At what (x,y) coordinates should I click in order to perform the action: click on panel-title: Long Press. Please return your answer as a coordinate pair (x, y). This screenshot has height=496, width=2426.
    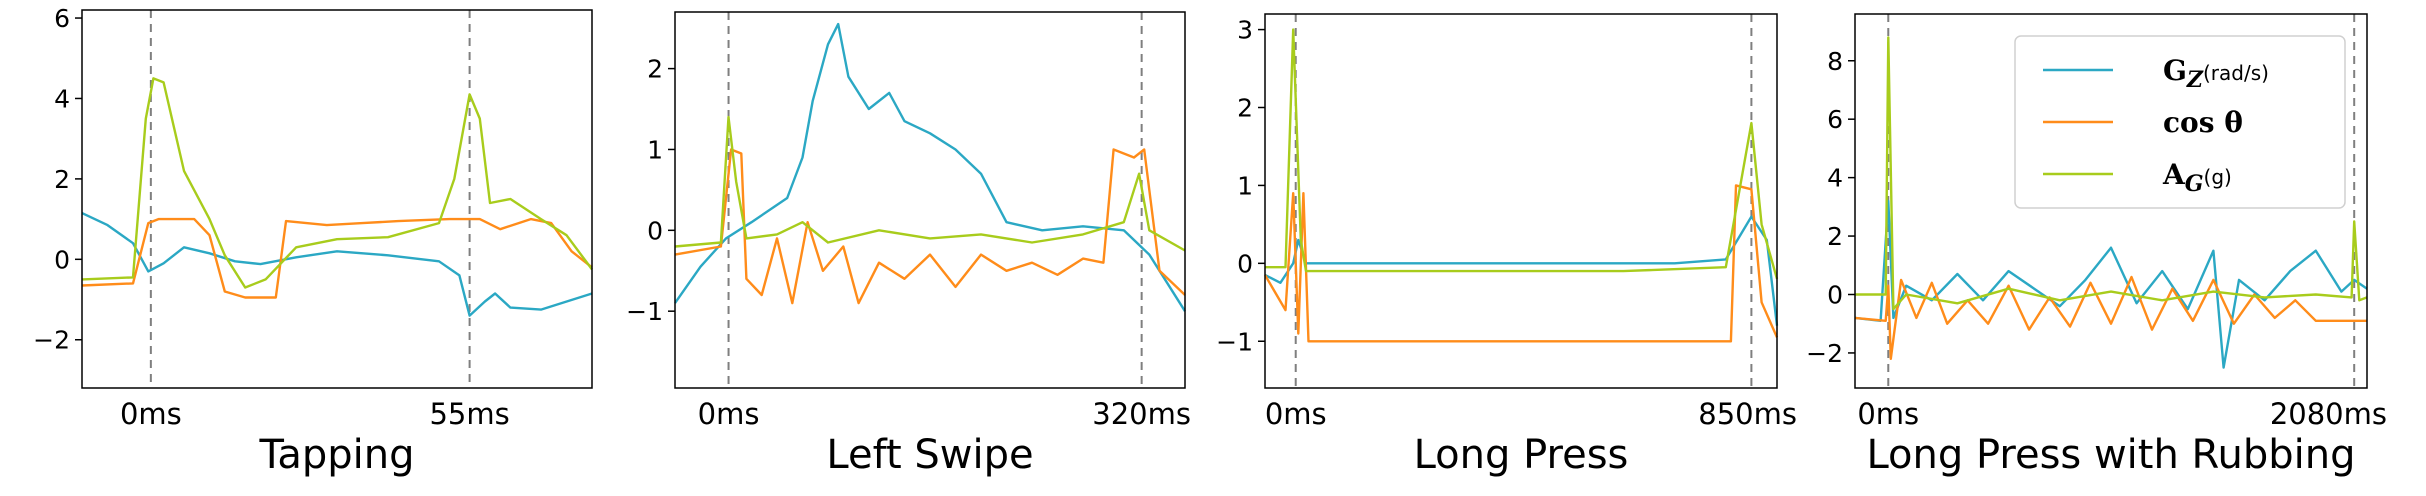
    Looking at the image, I should click on (1521, 455).